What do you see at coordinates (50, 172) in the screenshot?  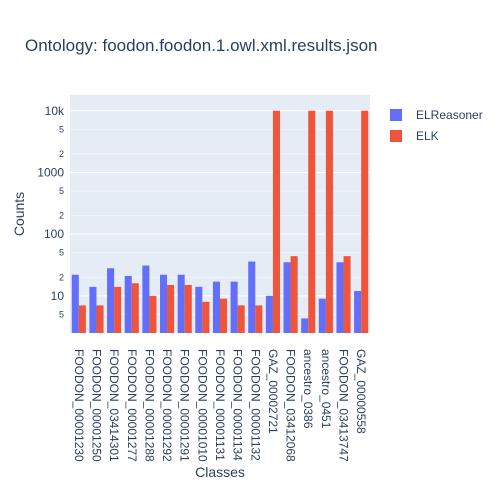 I see `y-tick-label: 1000` at bounding box center [50, 172].